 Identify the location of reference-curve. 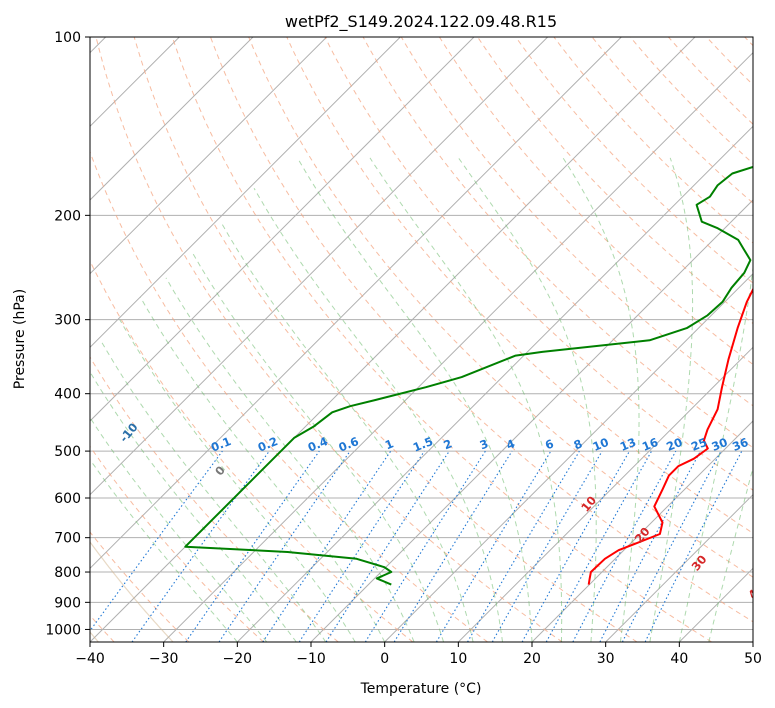
(132, 591).